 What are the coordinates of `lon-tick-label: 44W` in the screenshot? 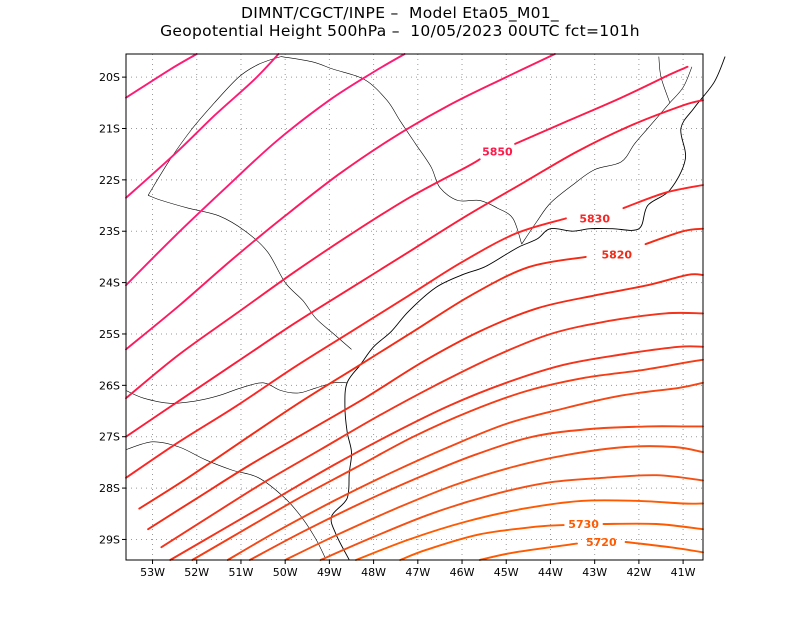 It's located at (550, 572).